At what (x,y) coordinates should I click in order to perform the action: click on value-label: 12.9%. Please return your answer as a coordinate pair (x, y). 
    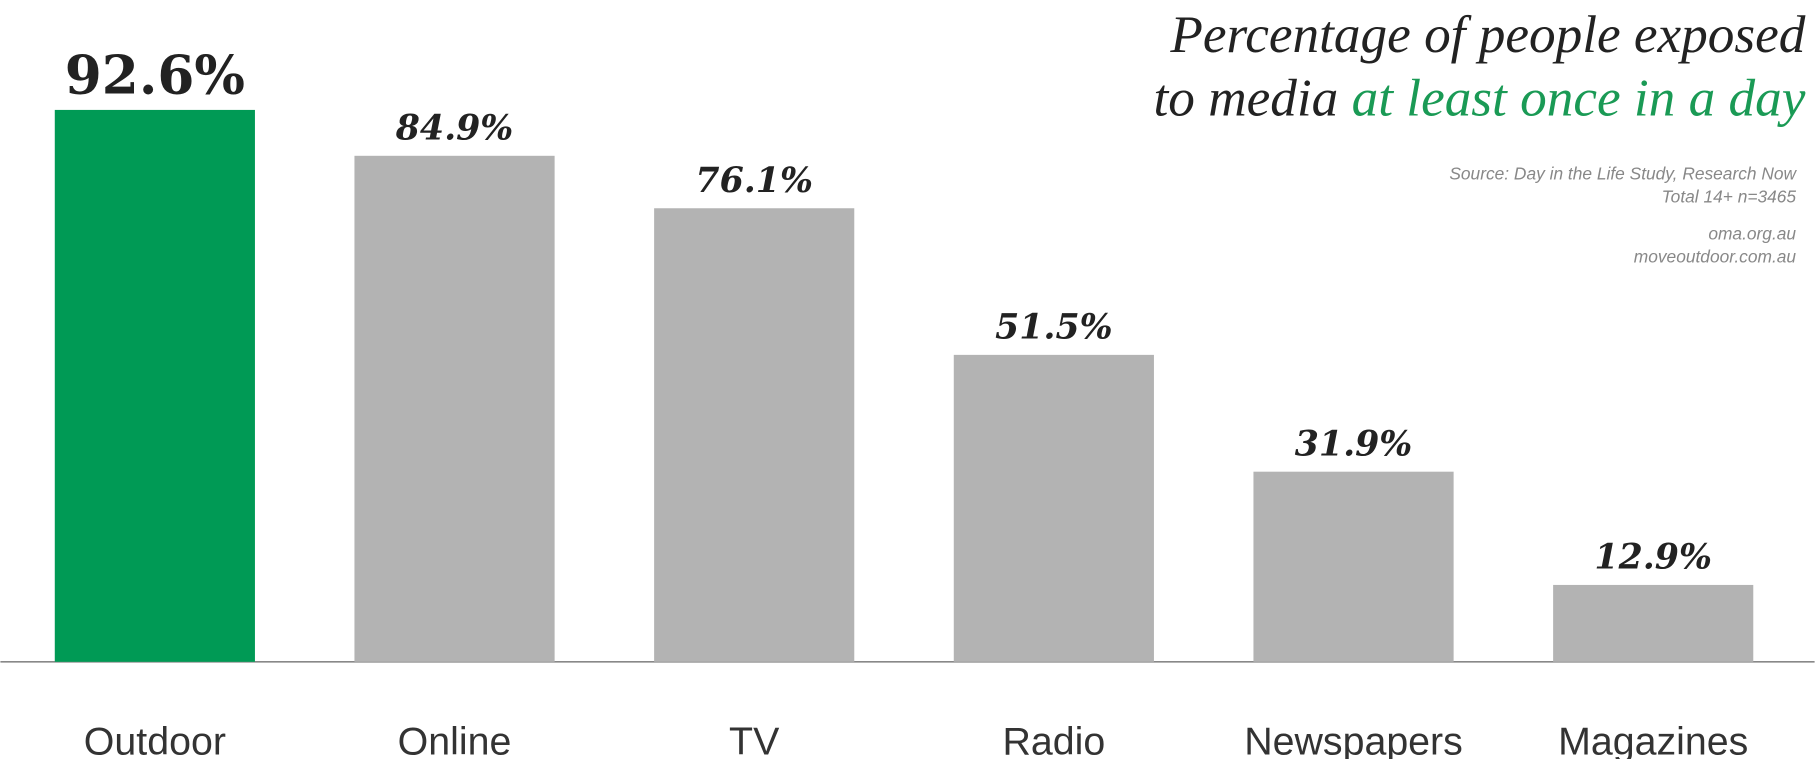
    Looking at the image, I should click on (1653, 557).